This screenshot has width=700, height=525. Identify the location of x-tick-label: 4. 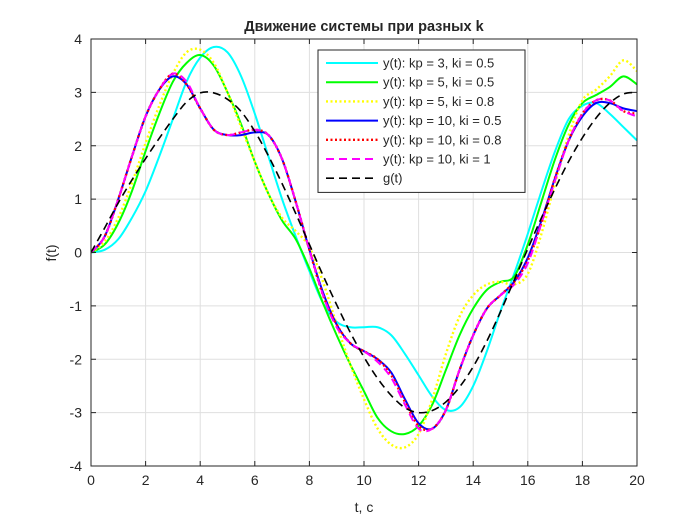
(200, 480).